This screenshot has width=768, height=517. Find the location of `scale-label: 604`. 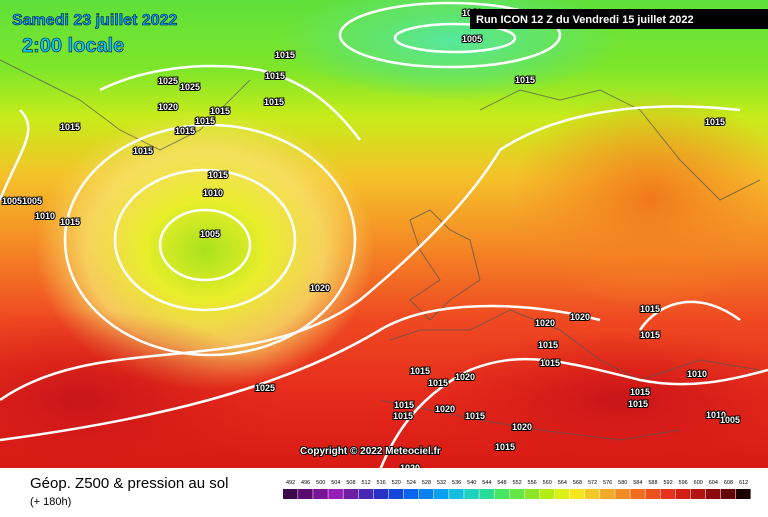

scale-label: 604 is located at coordinates (713, 483).